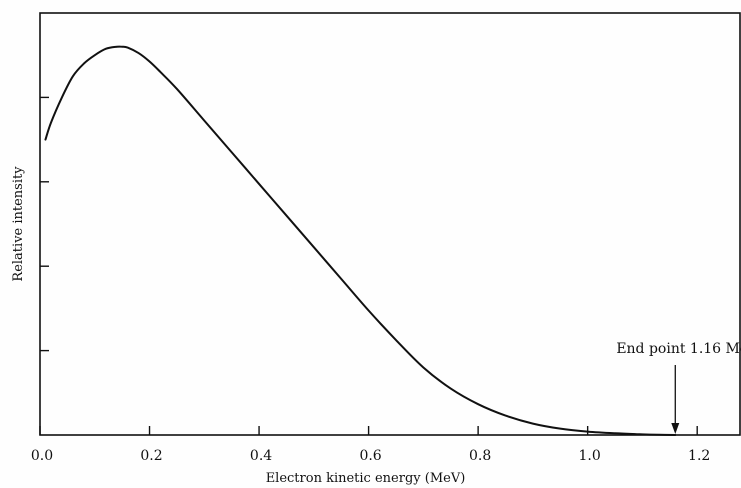 This screenshot has height=488, width=741. What do you see at coordinates (678, 349) in the screenshot?
I see `end-point-annotation-text: End point 1.16 MeV` at bounding box center [678, 349].